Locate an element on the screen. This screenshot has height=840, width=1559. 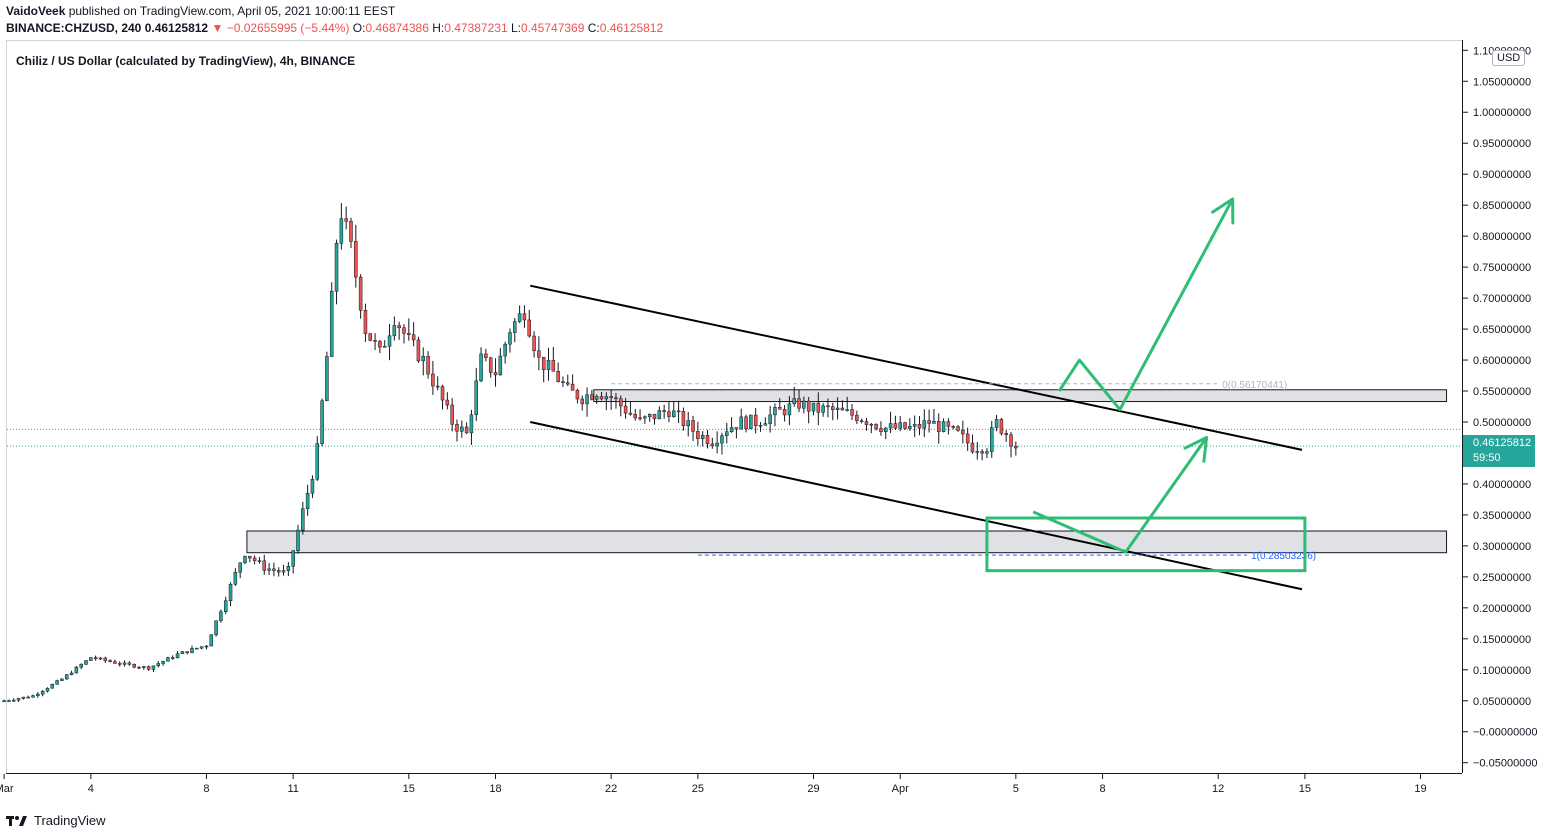
symbol-line: BINANCE:CHZUSD, 240 is located at coordinates (74, 28).